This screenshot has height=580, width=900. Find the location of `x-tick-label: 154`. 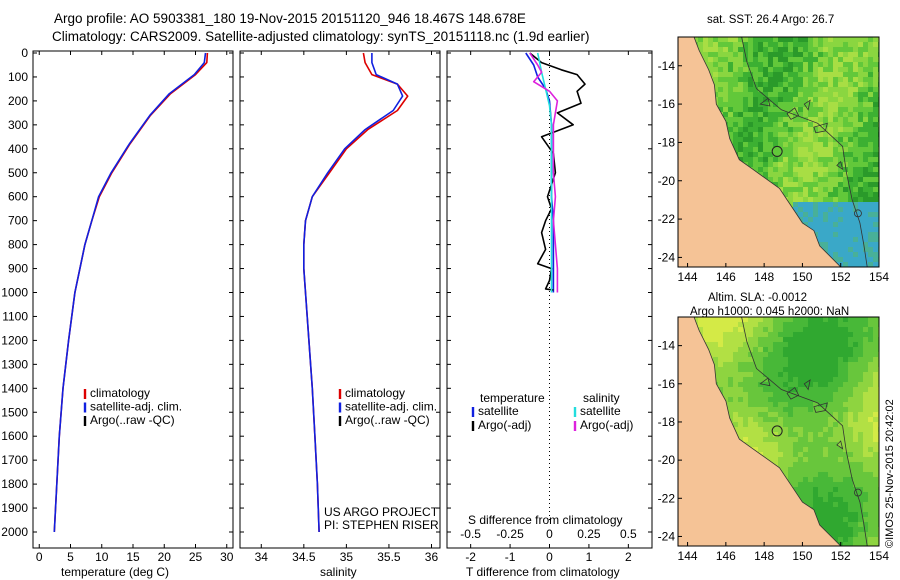

x-tick-label: 154 is located at coordinates (879, 556).